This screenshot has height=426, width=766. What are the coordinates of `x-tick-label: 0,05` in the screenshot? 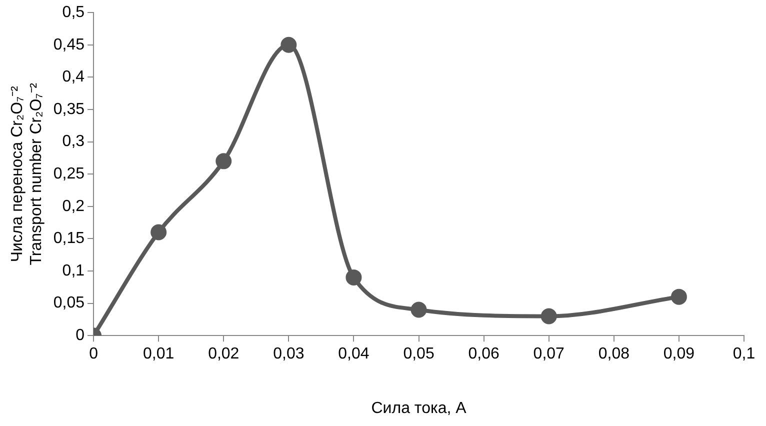 It's located at (418, 354).